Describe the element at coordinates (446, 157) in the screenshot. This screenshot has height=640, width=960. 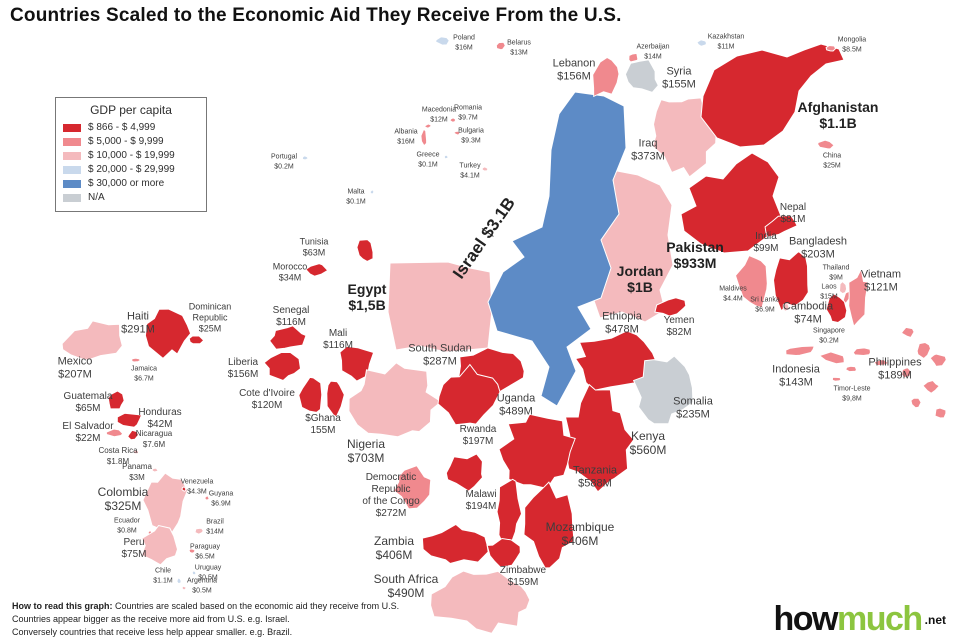
I see `country-shape-greece` at that location.